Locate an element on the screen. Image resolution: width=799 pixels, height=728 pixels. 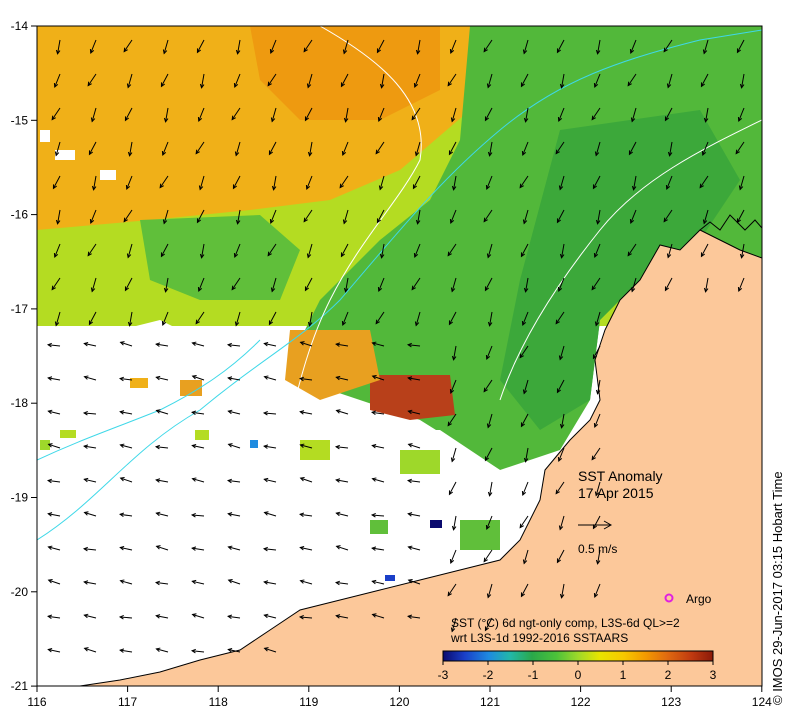
x-tick-label: 119 is located at coordinates (308, 702).